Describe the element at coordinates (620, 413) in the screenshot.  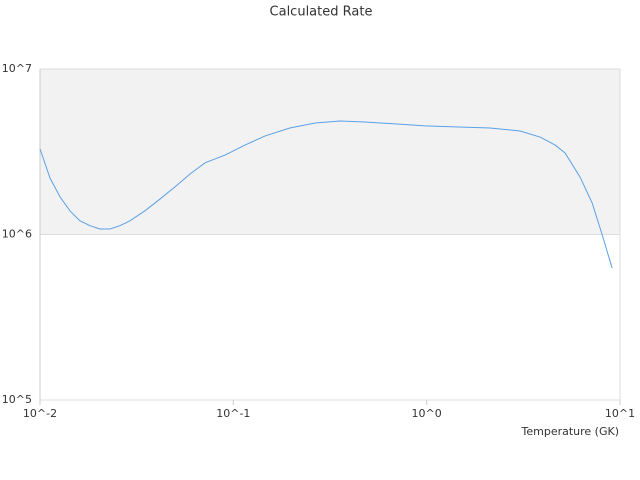
I see `x-tick-label: 10^1` at that location.